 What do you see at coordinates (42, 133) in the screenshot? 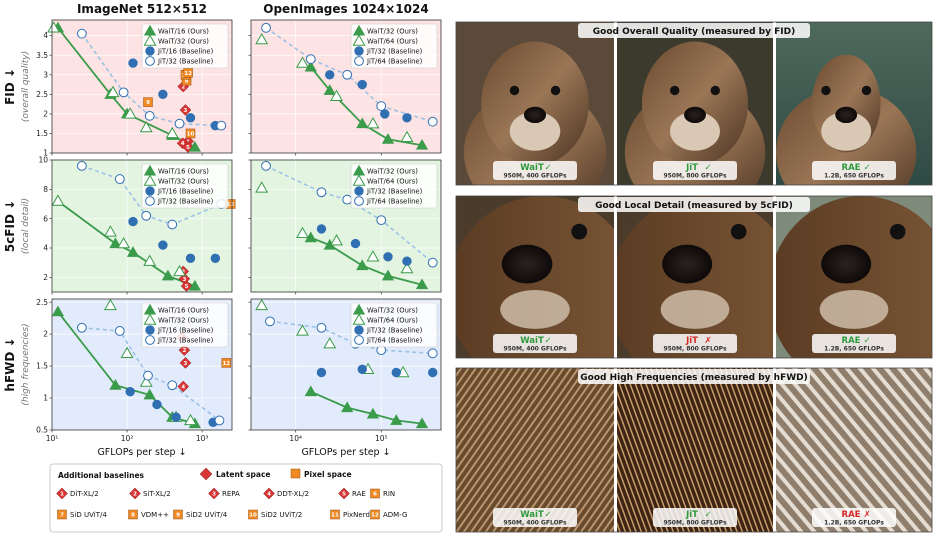
I see `y-tick-label: 1.5` at bounding box center [42, 133].